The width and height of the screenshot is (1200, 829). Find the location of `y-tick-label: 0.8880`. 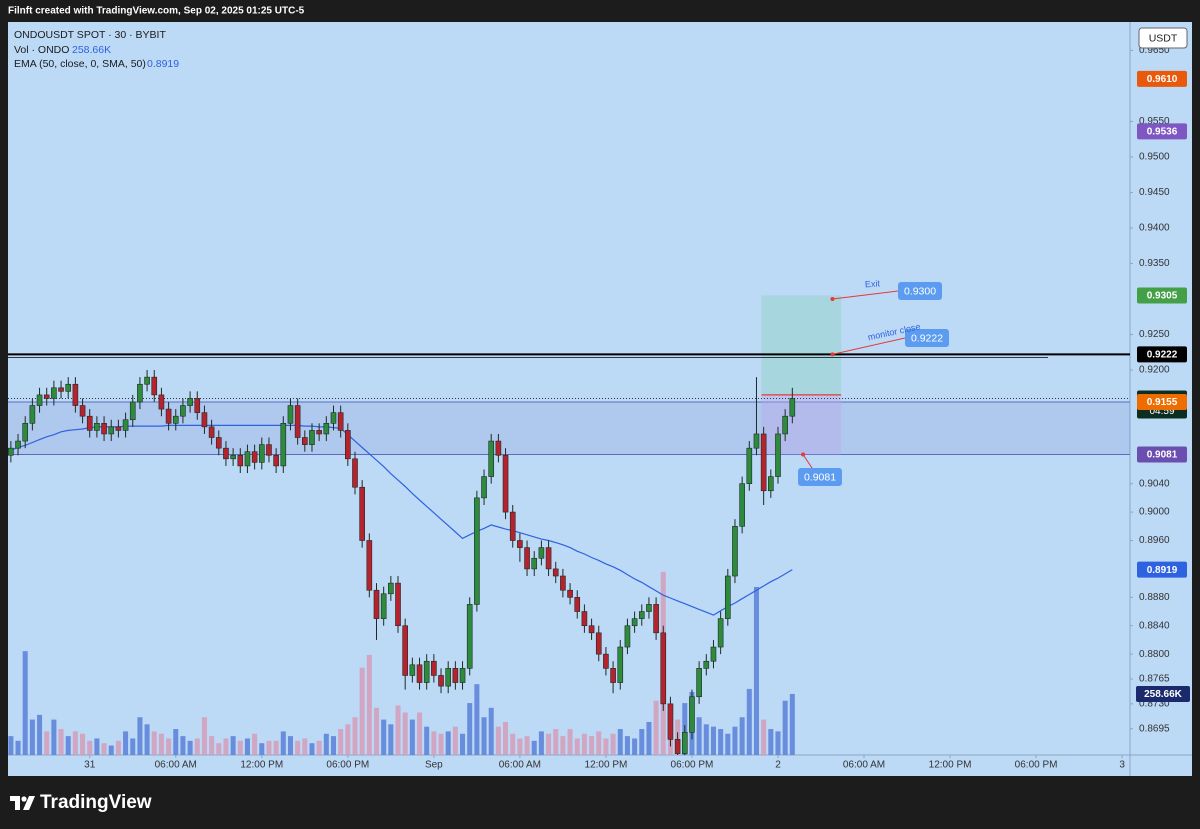

y-tick-label: 0.8880 is located at coordinates (1154, 597).